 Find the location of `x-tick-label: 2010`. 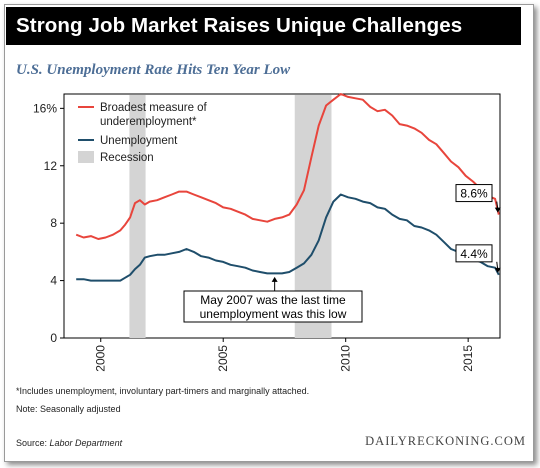

x-tick-label: 2010 is located at coordinates (346, 358).